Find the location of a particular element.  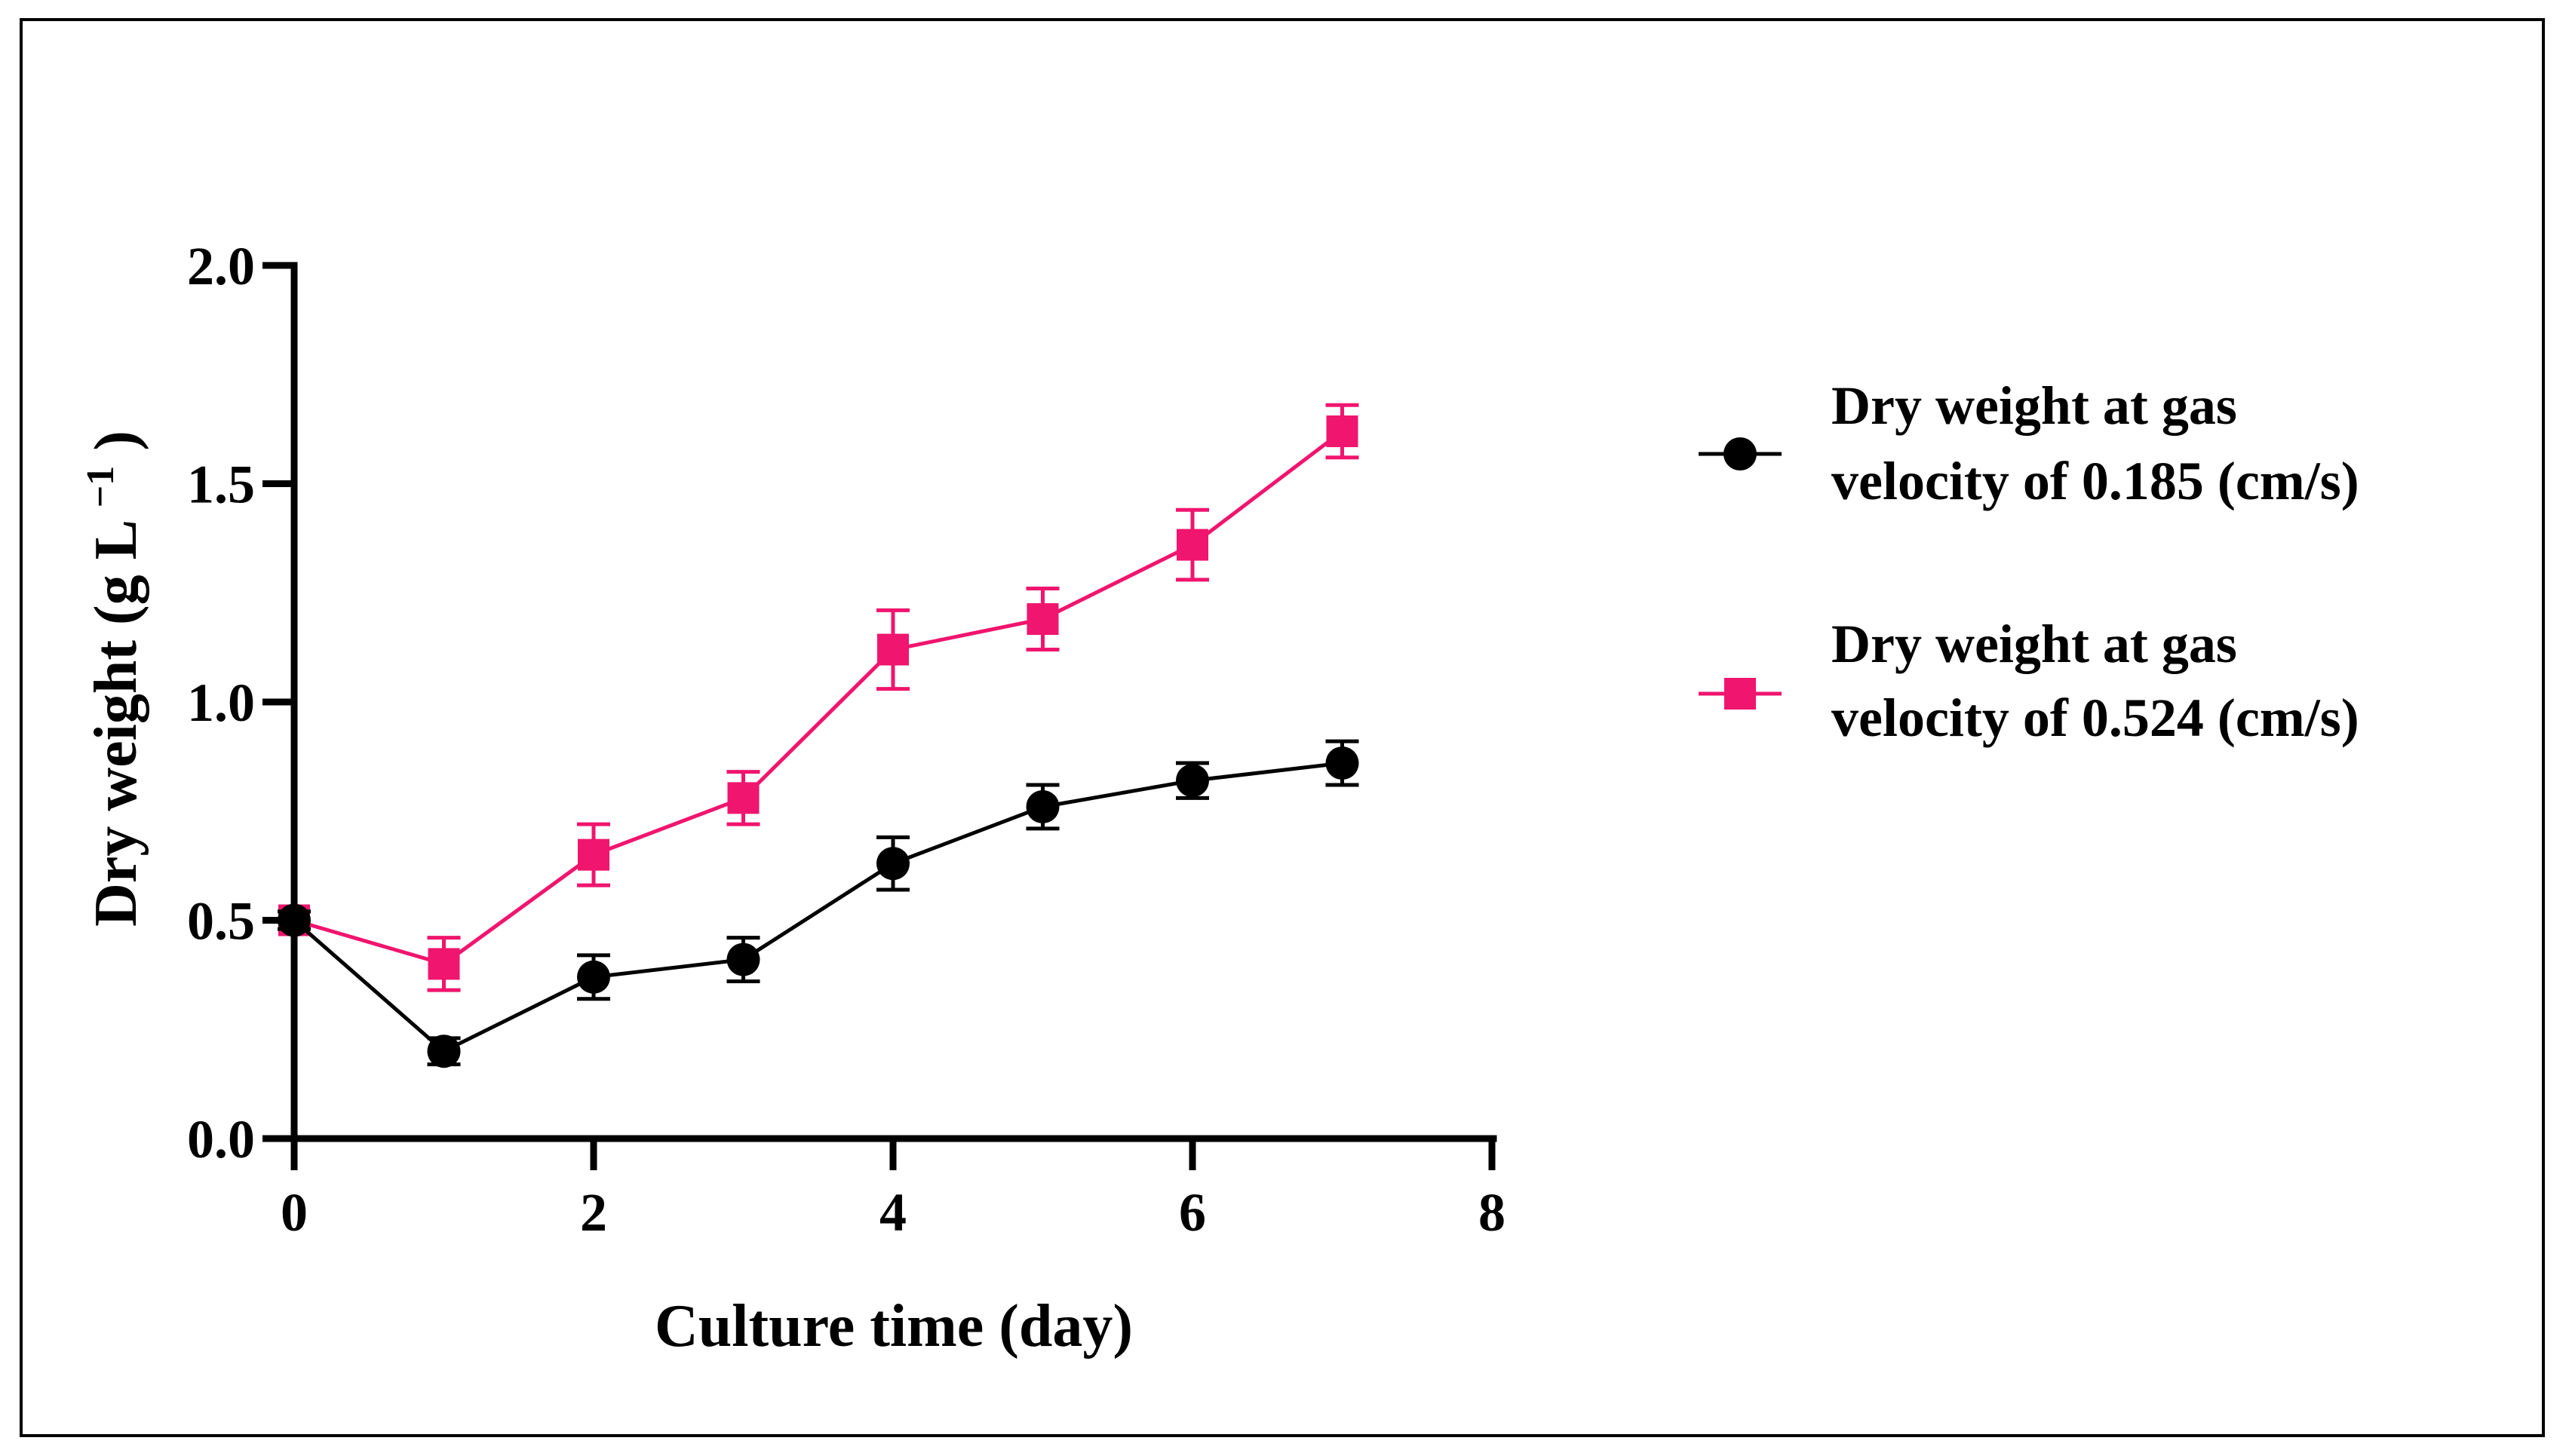

legend-label-line2: velocity of 0.185 (cm/s) is located at coordinates (2095, 481).